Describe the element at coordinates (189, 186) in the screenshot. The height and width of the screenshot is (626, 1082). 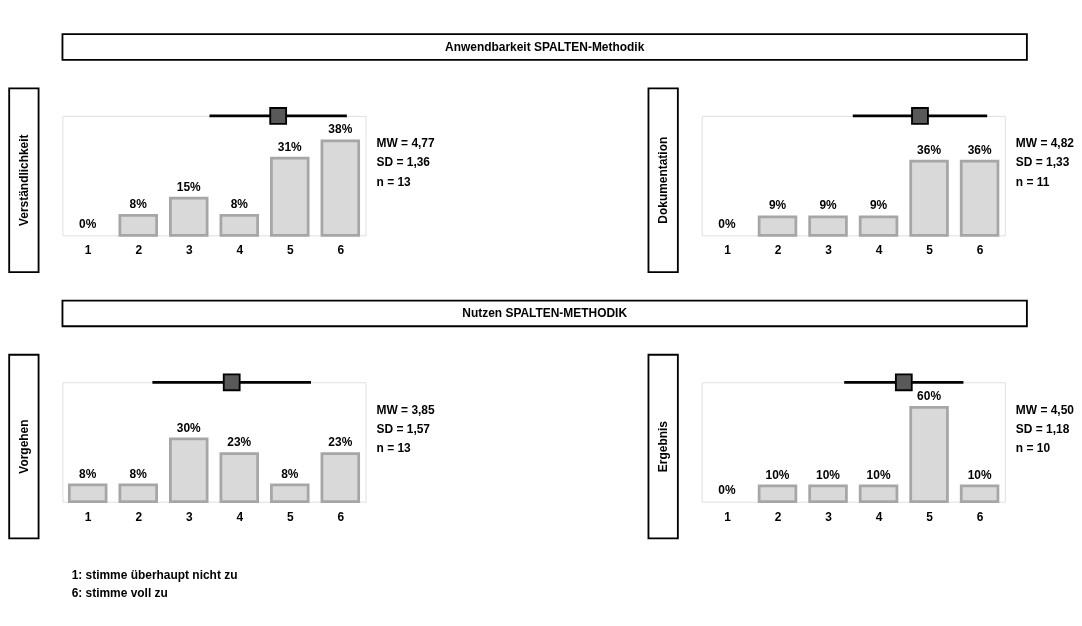
I see `data-label: 15%` at that location.